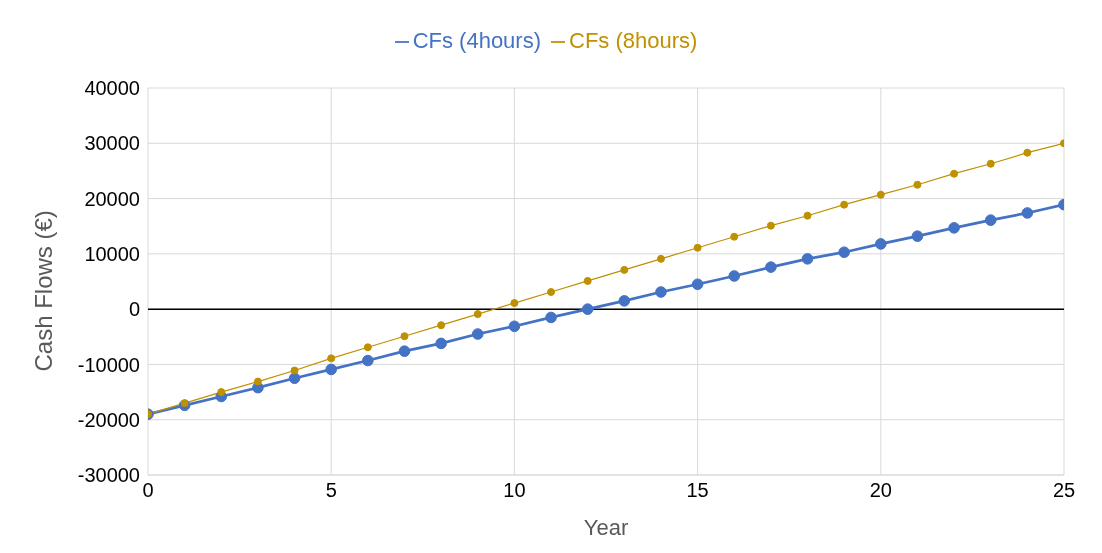 The height and width of the screenshot is (553, 1102). What do you see at coordinates (1064, 490) in the screenshot?
I see `x-tick-label: 25` at bounding box center [1064, 490].